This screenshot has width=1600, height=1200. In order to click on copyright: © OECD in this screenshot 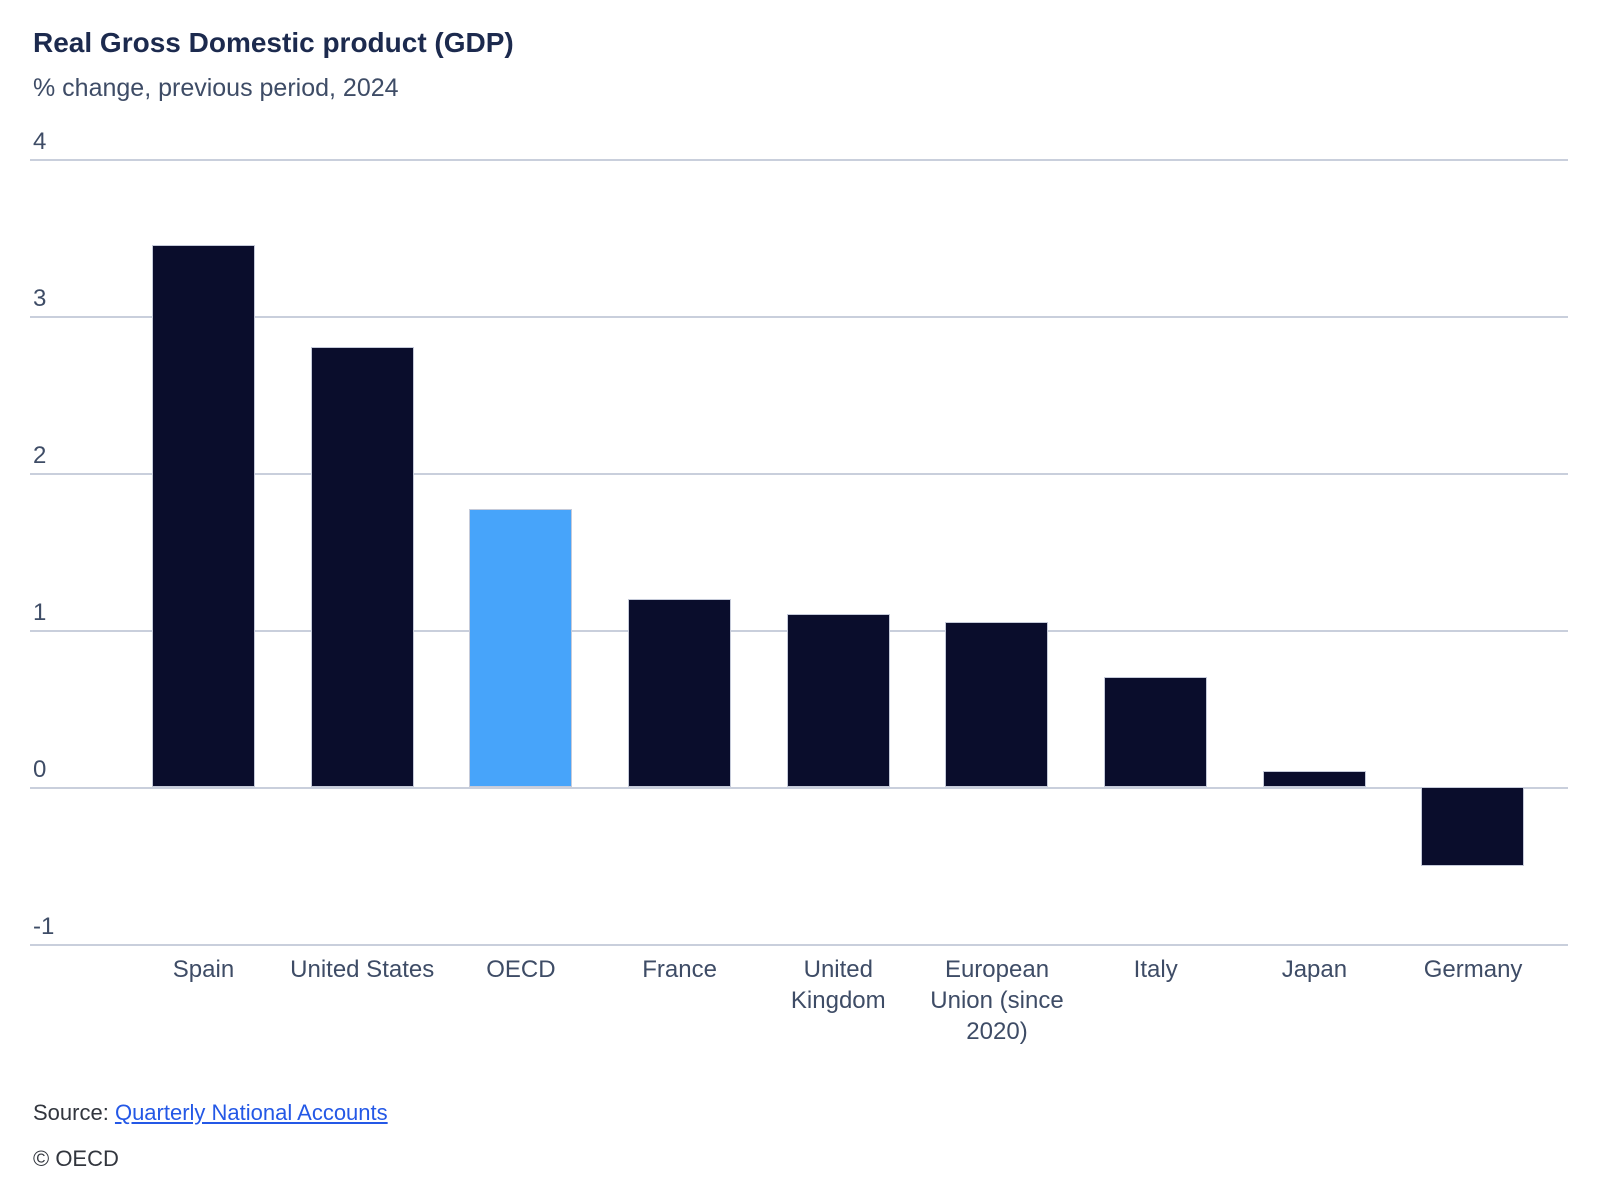, I will do `click(76, 1158)`.